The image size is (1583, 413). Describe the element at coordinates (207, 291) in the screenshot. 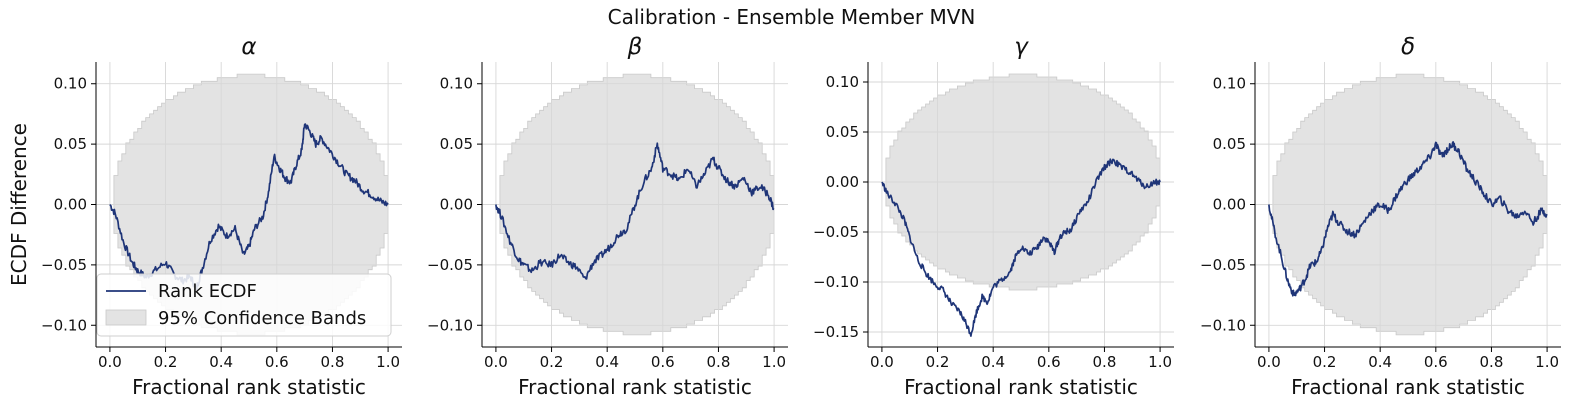

I see `legend-line-label: Rank ECDF` at that location.